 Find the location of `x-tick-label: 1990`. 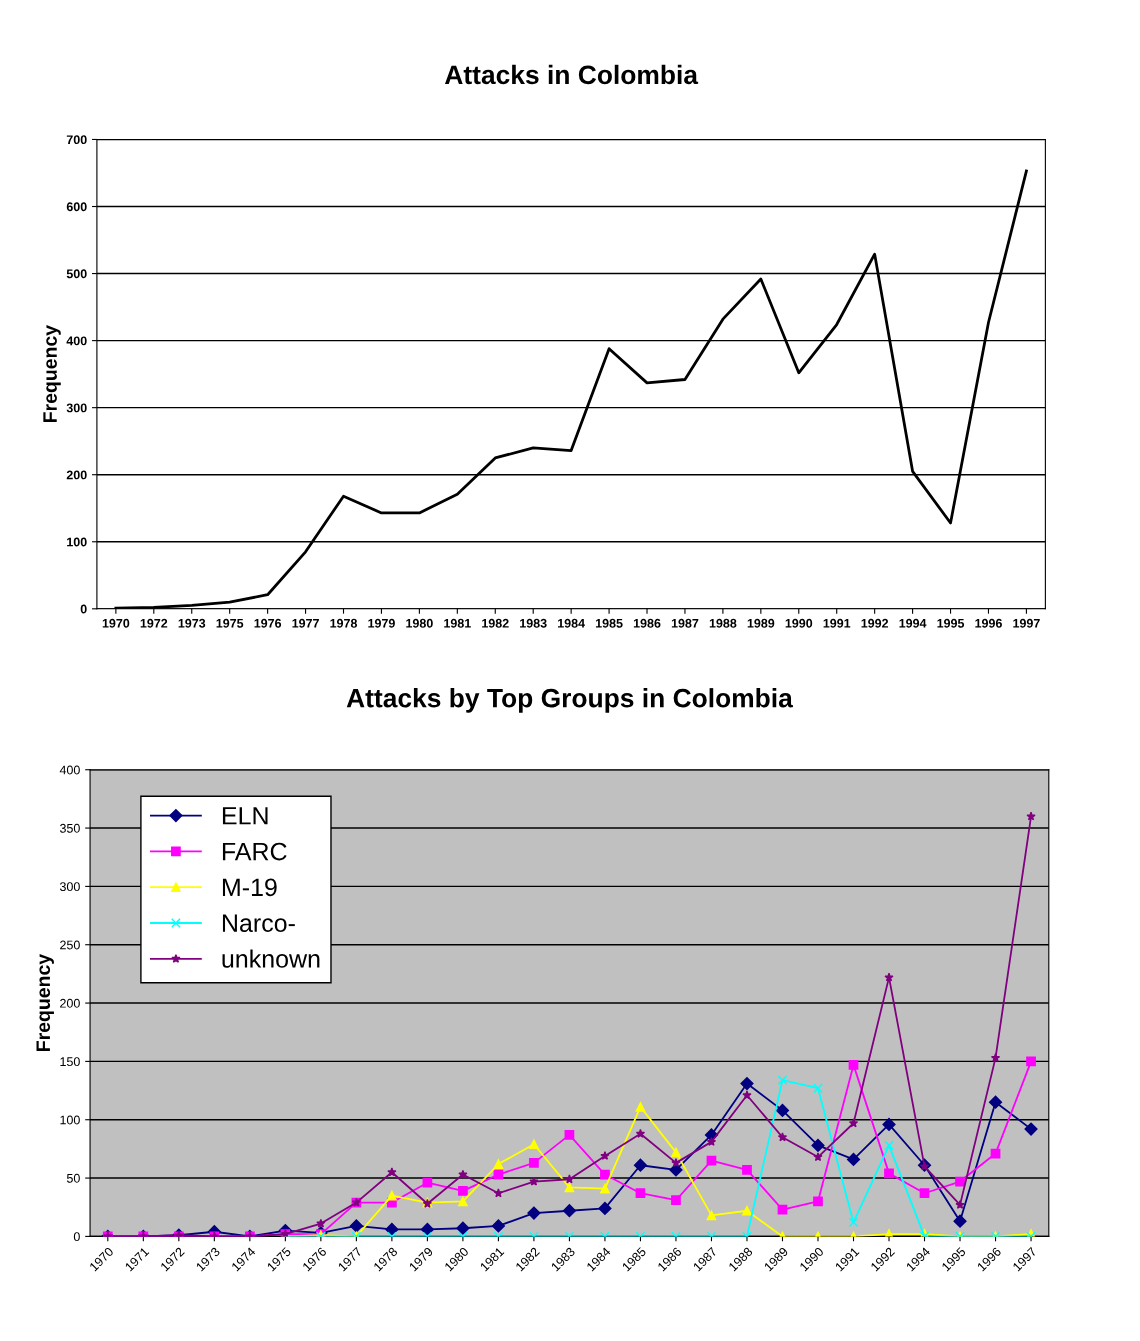

x-tick-label: 1990 is located at coordinates (799, 623).